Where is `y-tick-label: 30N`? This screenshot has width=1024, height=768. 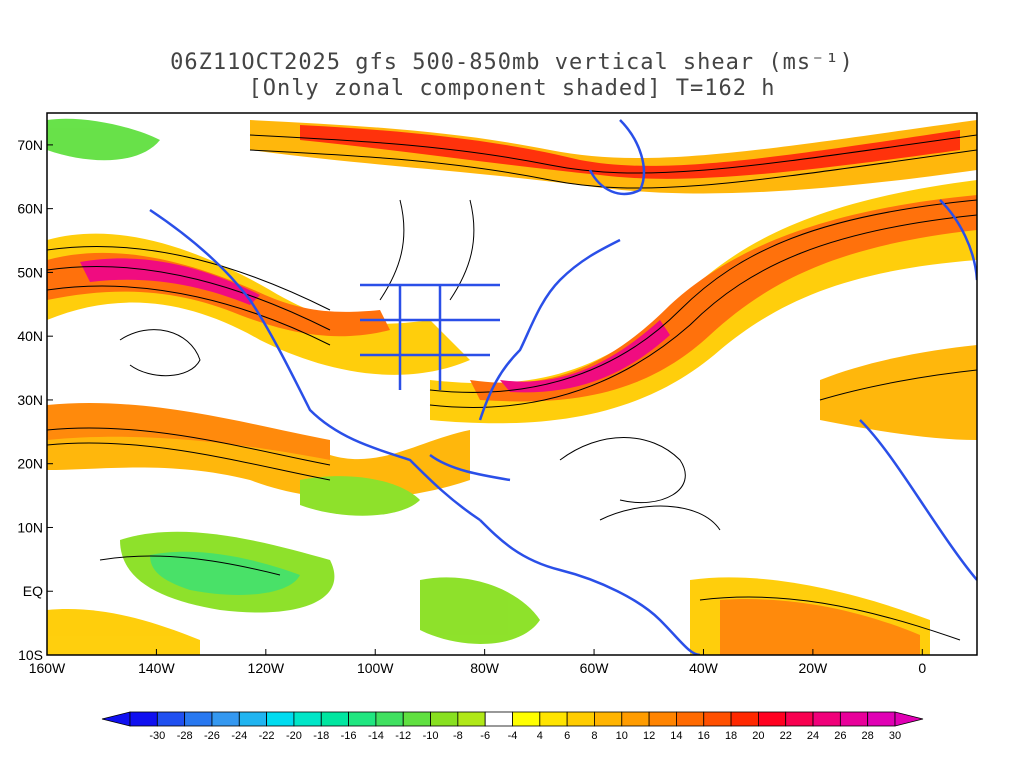 y-tick-label: 30N is located at coordinates (30, 400).